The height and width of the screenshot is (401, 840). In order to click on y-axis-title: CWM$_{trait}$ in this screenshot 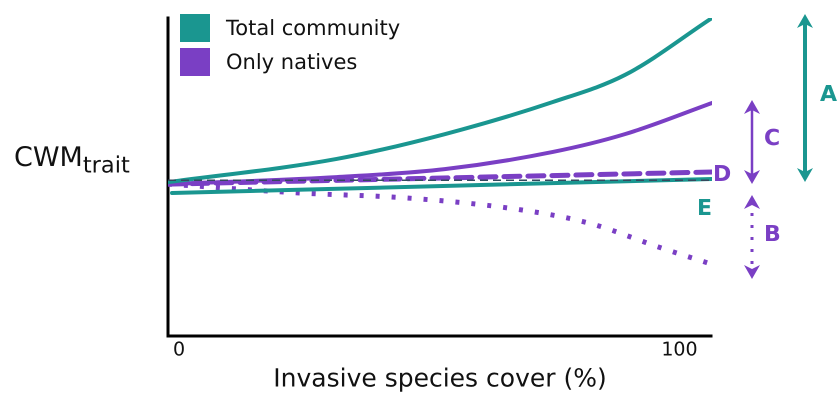, I will do `click(72, 160)`.